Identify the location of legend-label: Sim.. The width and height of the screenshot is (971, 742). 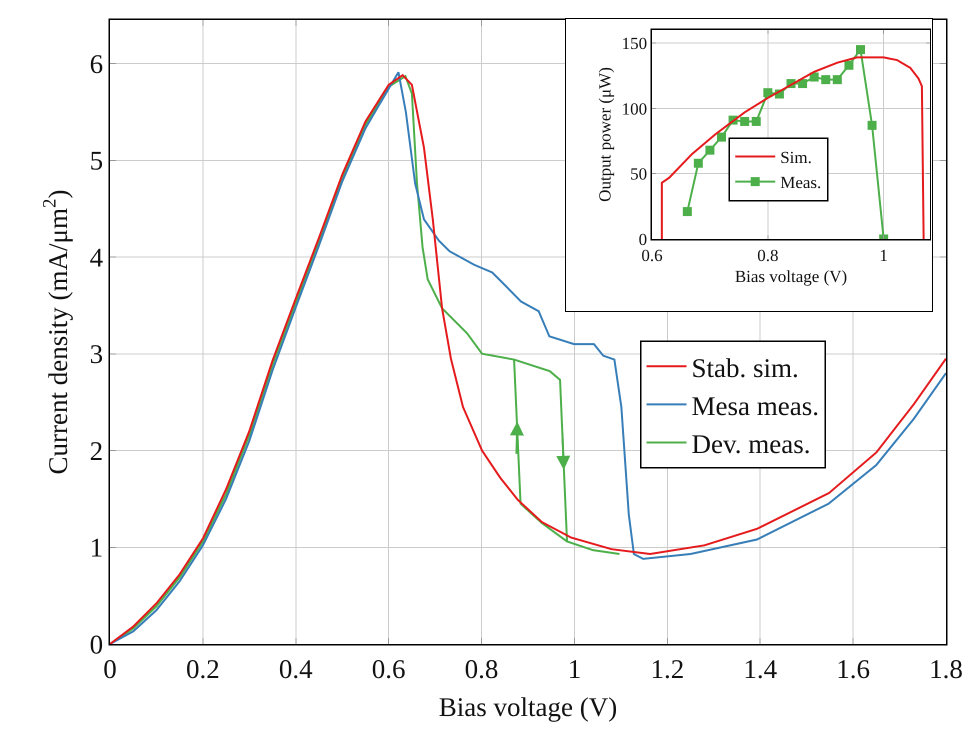
(796, 158).